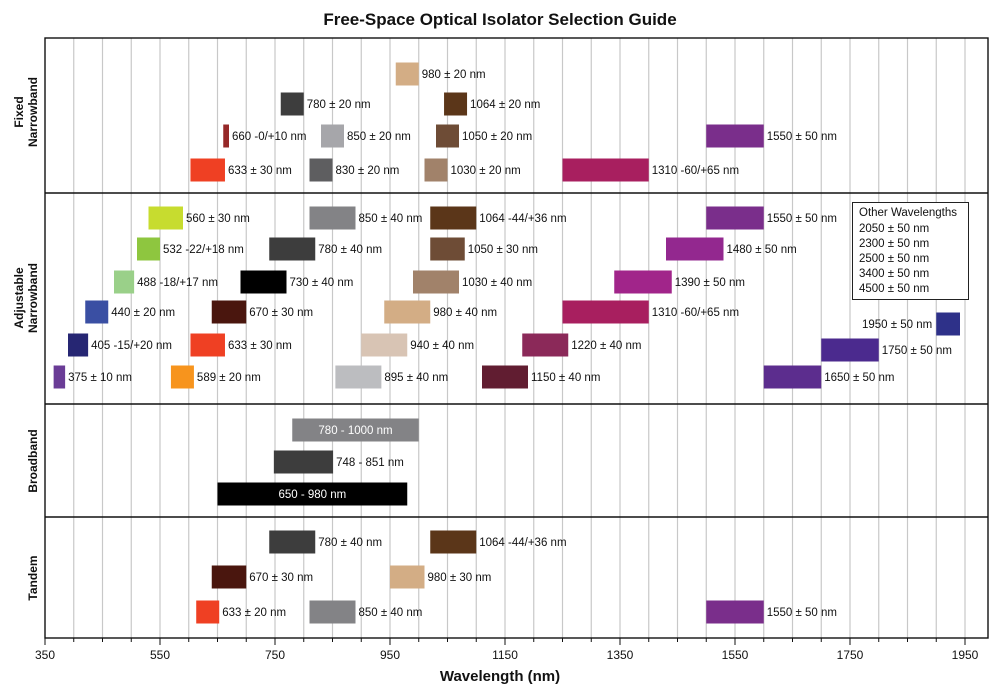 The image size is (1000, 700). I want to click on bar-label: 1064 ± 20 nm, so click(505, 105).